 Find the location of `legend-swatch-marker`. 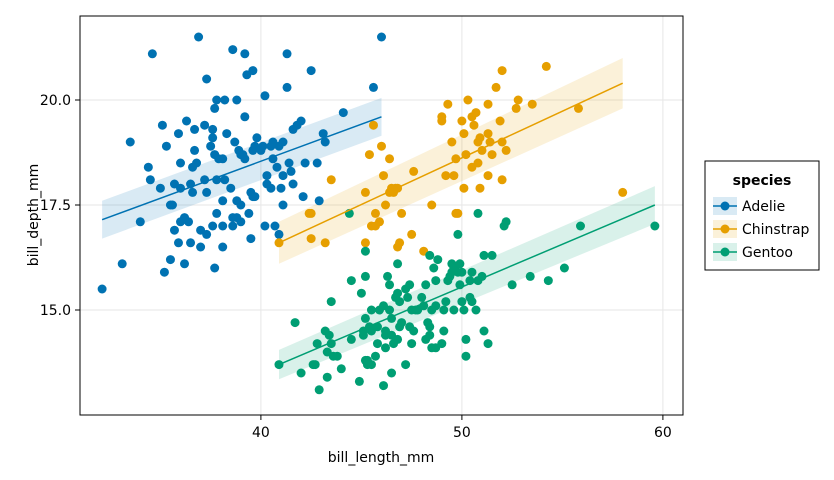

legend-swatch-marker is located at coordinates (725, 252).